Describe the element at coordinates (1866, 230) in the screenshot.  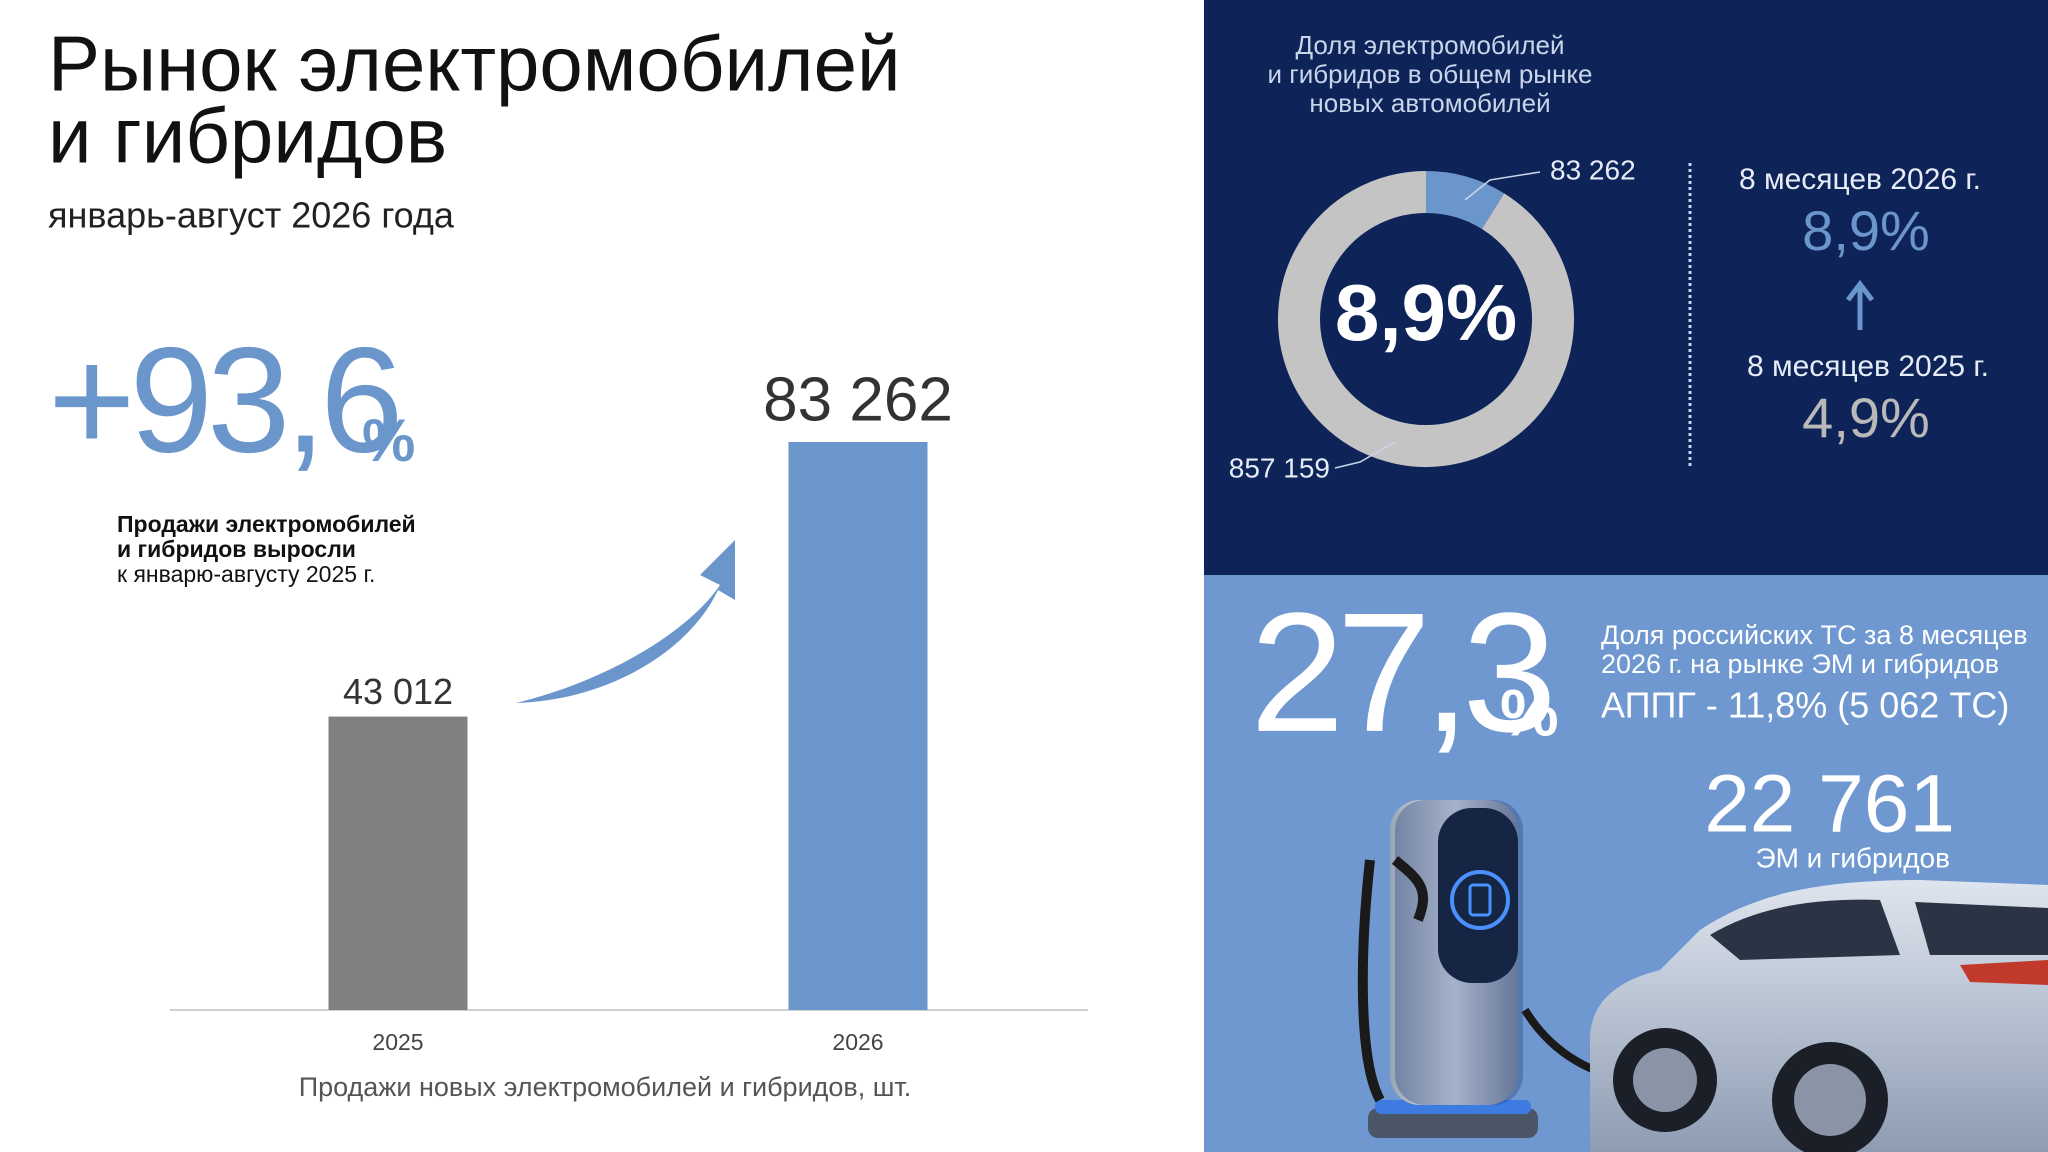
I see `comparison-value: 8,9%` at that location.